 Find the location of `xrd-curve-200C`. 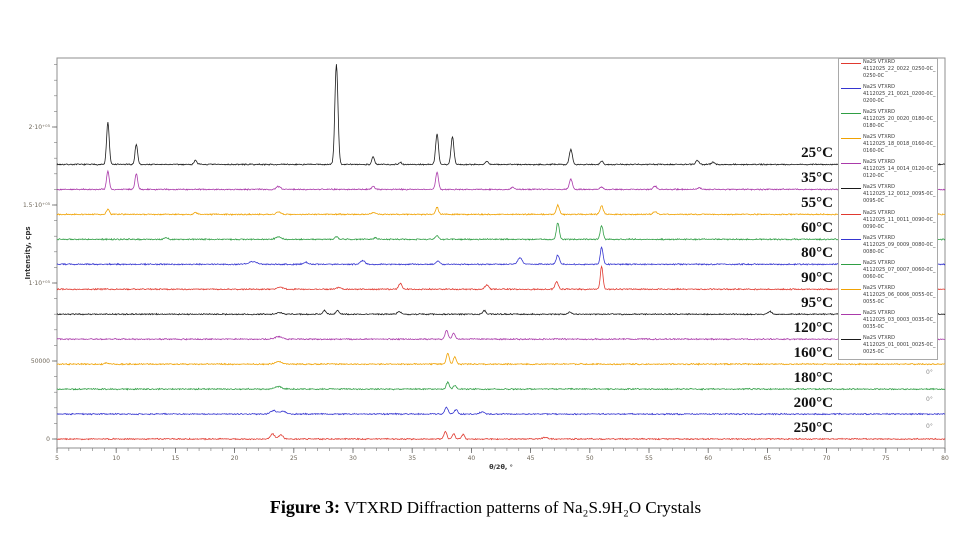

xrd-curve-200C is located at coordinates (501, 411).